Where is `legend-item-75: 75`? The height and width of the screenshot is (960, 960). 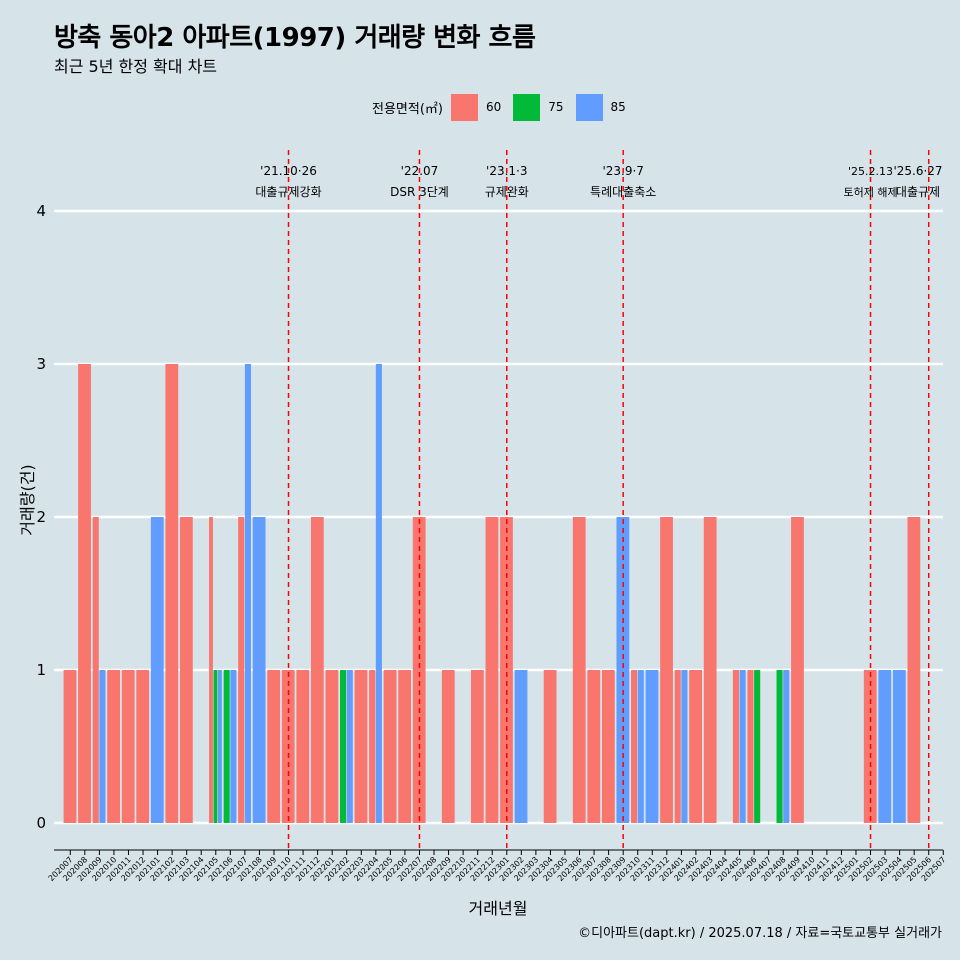 legend-item-75: 75 is located at coordinates (541, 107).